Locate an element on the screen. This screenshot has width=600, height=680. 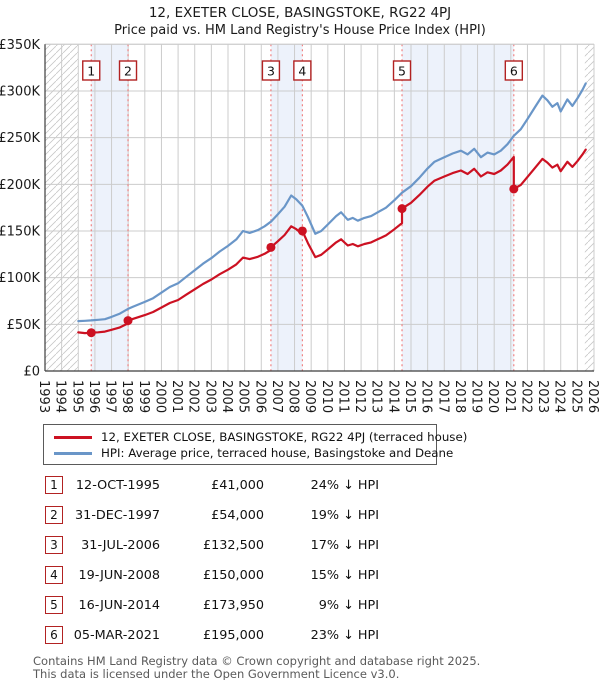
table-row: 5 16-JUN-2014 £173,950 9% ↓ HPI is located at coordinates (322, 605).